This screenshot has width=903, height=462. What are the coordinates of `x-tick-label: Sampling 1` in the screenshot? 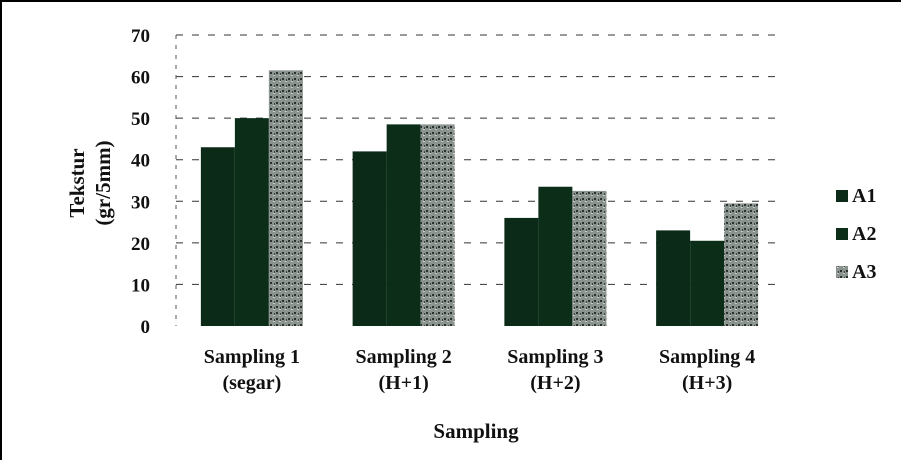 It's located at (252, 357).